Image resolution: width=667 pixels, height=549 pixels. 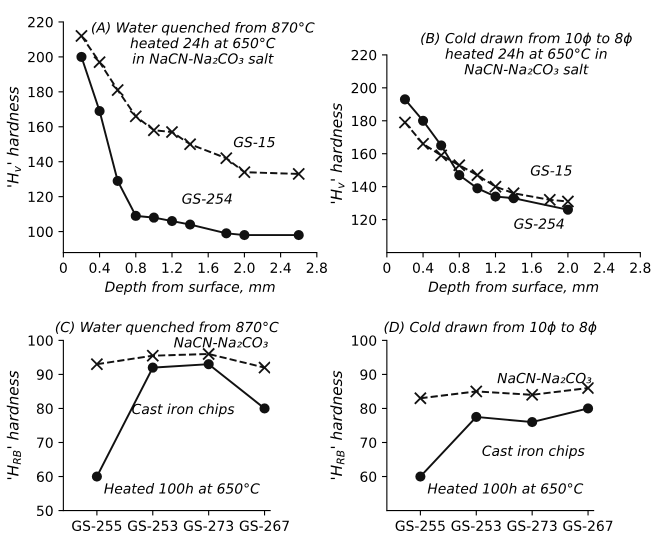 What do you see at coordinates (490, 328) in the screenshot?
I see `chart-title: (D) Cold drawn from 10ϕ to 8ϕ` at bounding box center [490, 328].